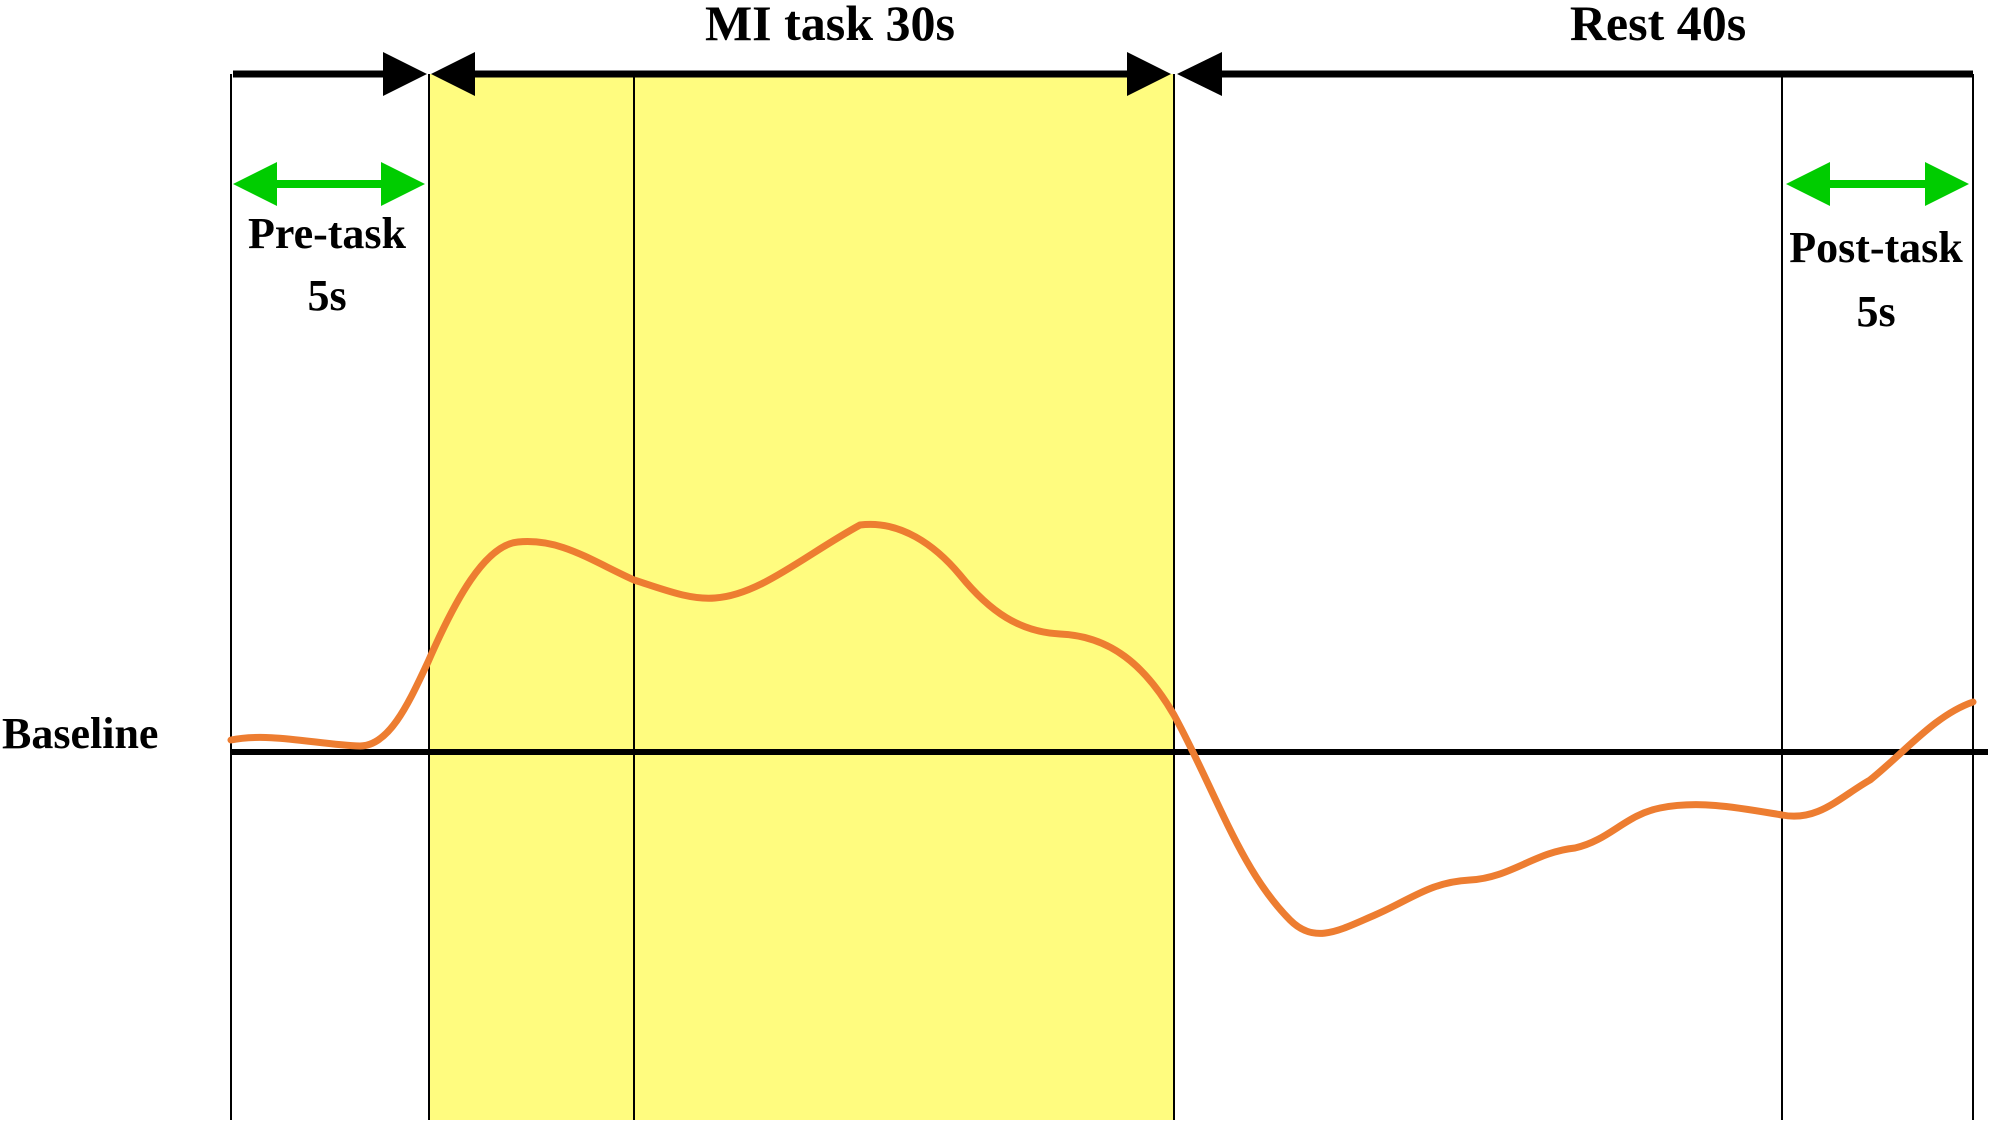 This screenshot has height=1122, width=1989. What do you see at coordinates (1876, 247) in the screenshot?
I see `post-task-label: Post-task` at bounding box center [1876, 247].